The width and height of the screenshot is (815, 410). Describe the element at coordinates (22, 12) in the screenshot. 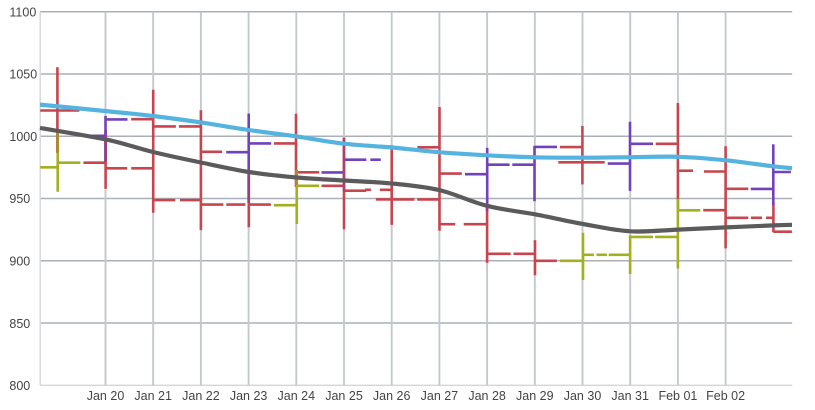

I see `svg-text: 1100` at that location.